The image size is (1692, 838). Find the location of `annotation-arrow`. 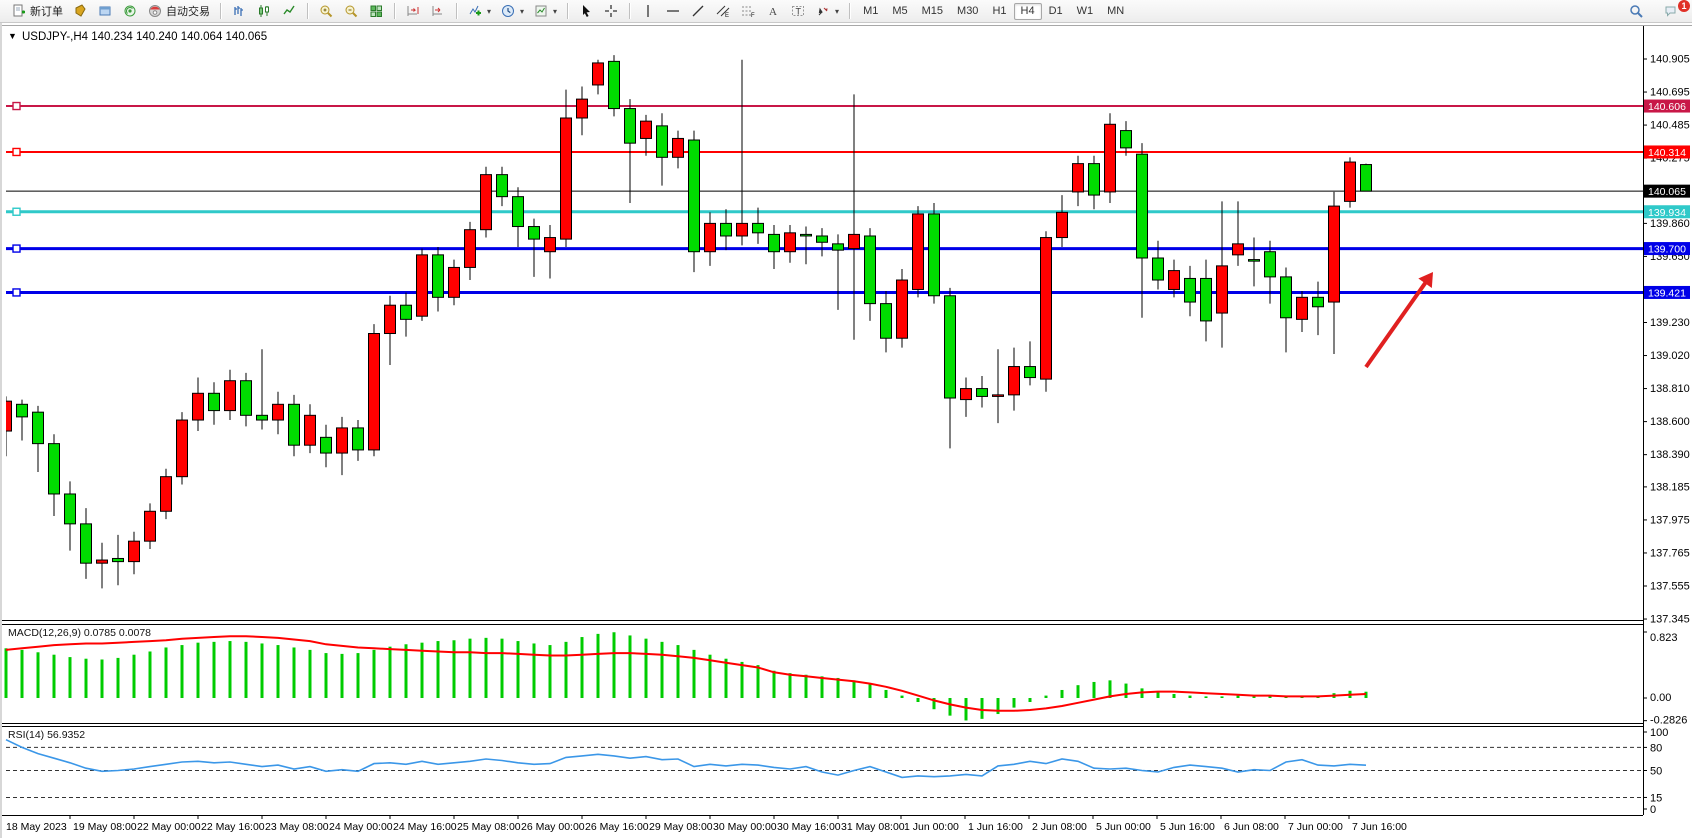

annotation-arrow is located at coordinates (1396, 324).